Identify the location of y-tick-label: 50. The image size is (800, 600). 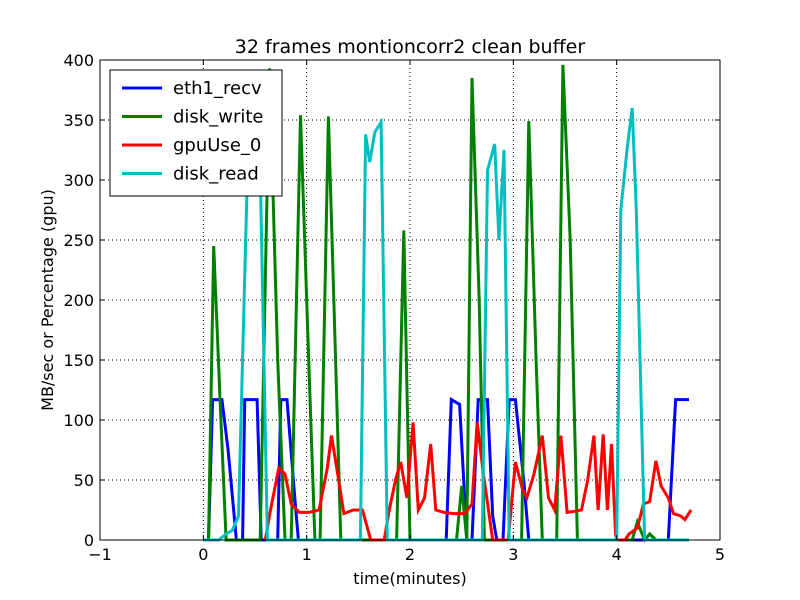
(84, 480).